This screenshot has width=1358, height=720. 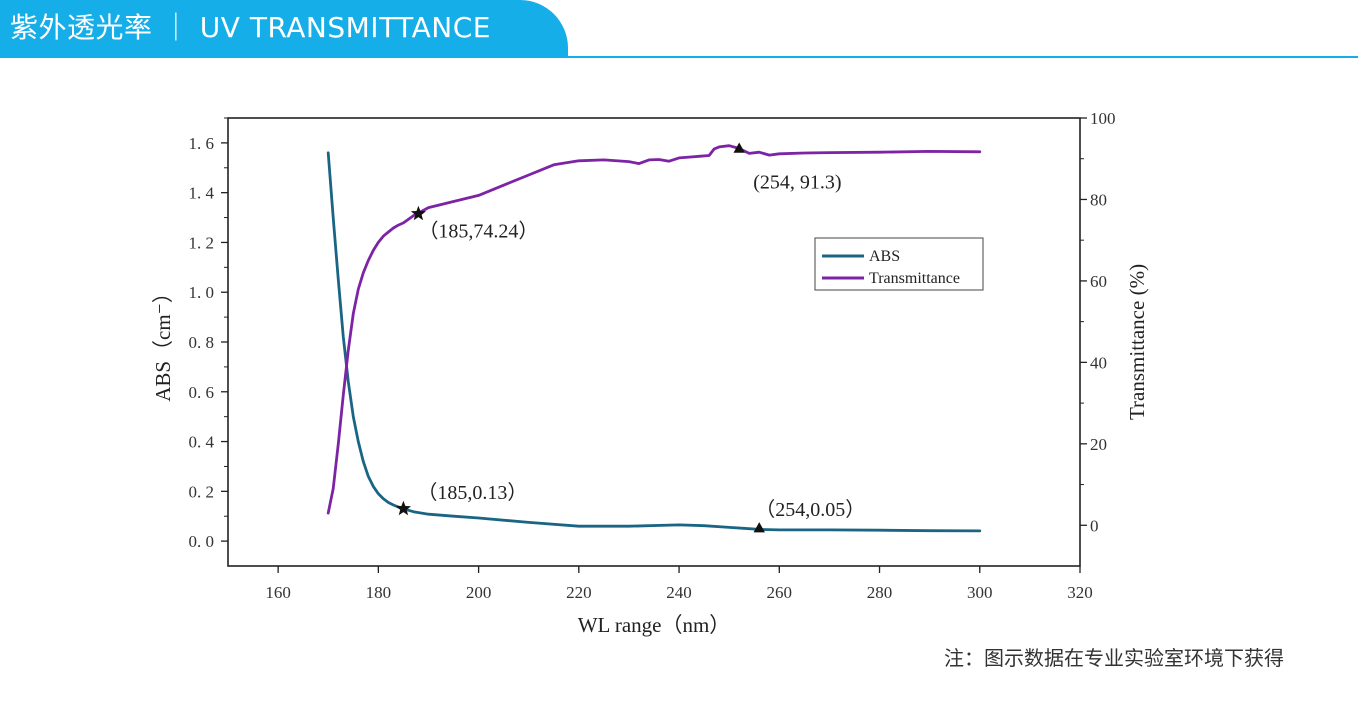 I want to click on legend-label-abs: ABS, so click(x=884, y=256).